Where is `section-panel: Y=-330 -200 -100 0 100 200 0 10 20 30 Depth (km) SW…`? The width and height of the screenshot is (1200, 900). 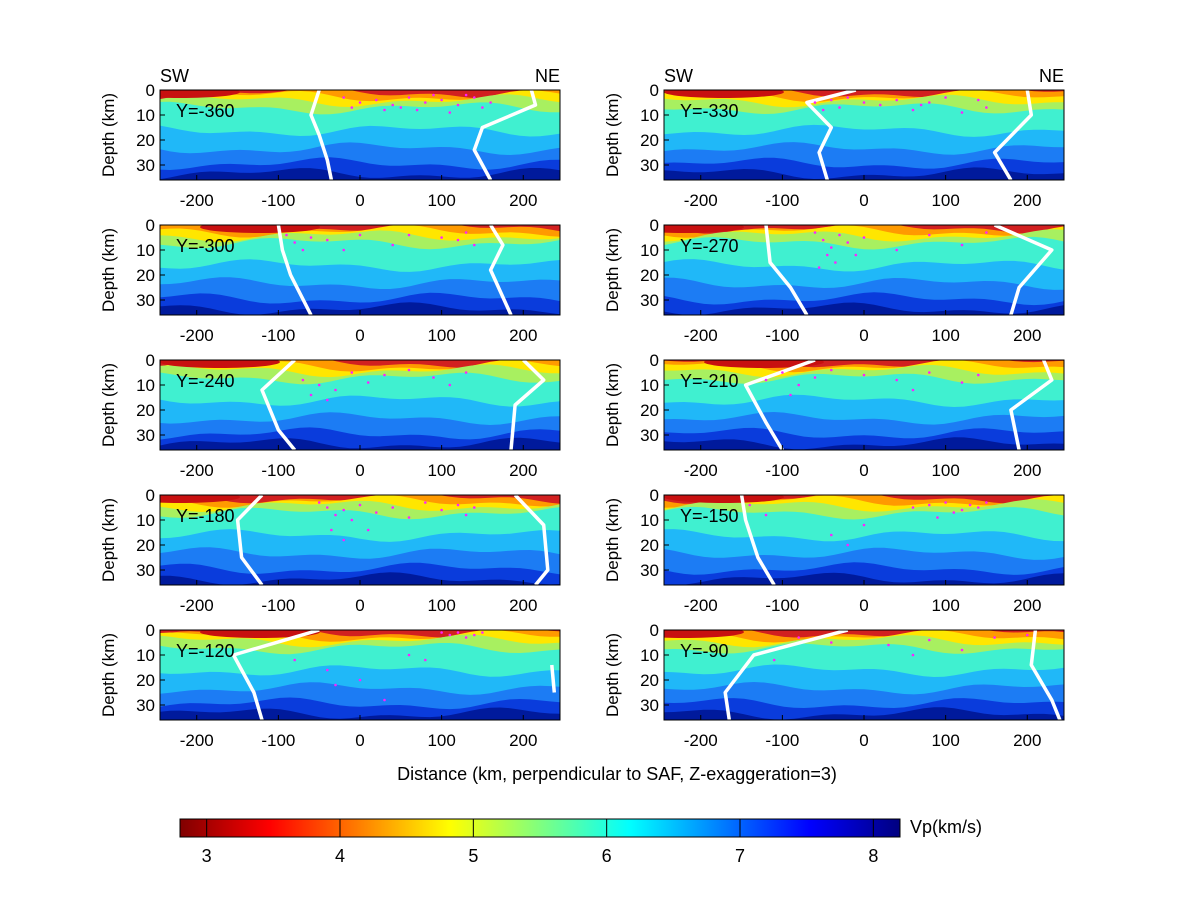 section-panel: Y=-330 -200 -100 0 100 200 0 10 20 30 Depth (km) SW… is located at coordinates (834, 138).